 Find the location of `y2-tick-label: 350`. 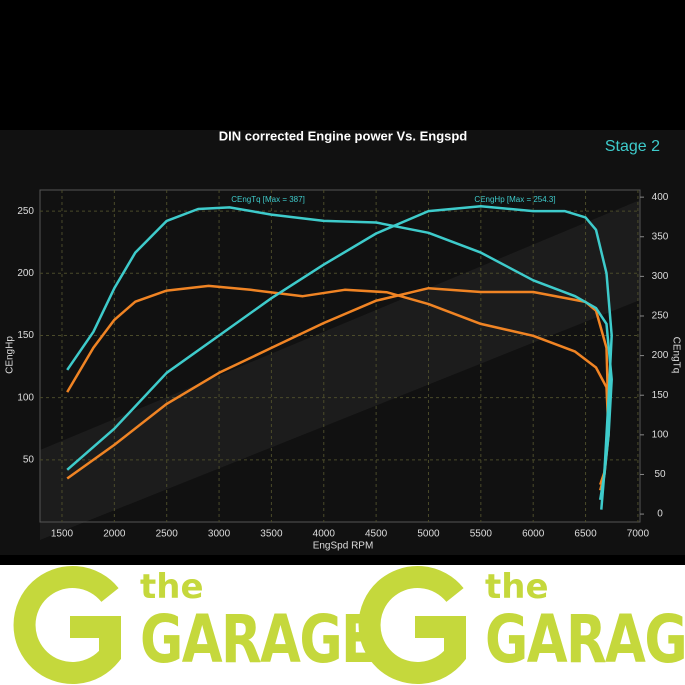

y2-tick-label: 350 is located at coordinates (660, 236).